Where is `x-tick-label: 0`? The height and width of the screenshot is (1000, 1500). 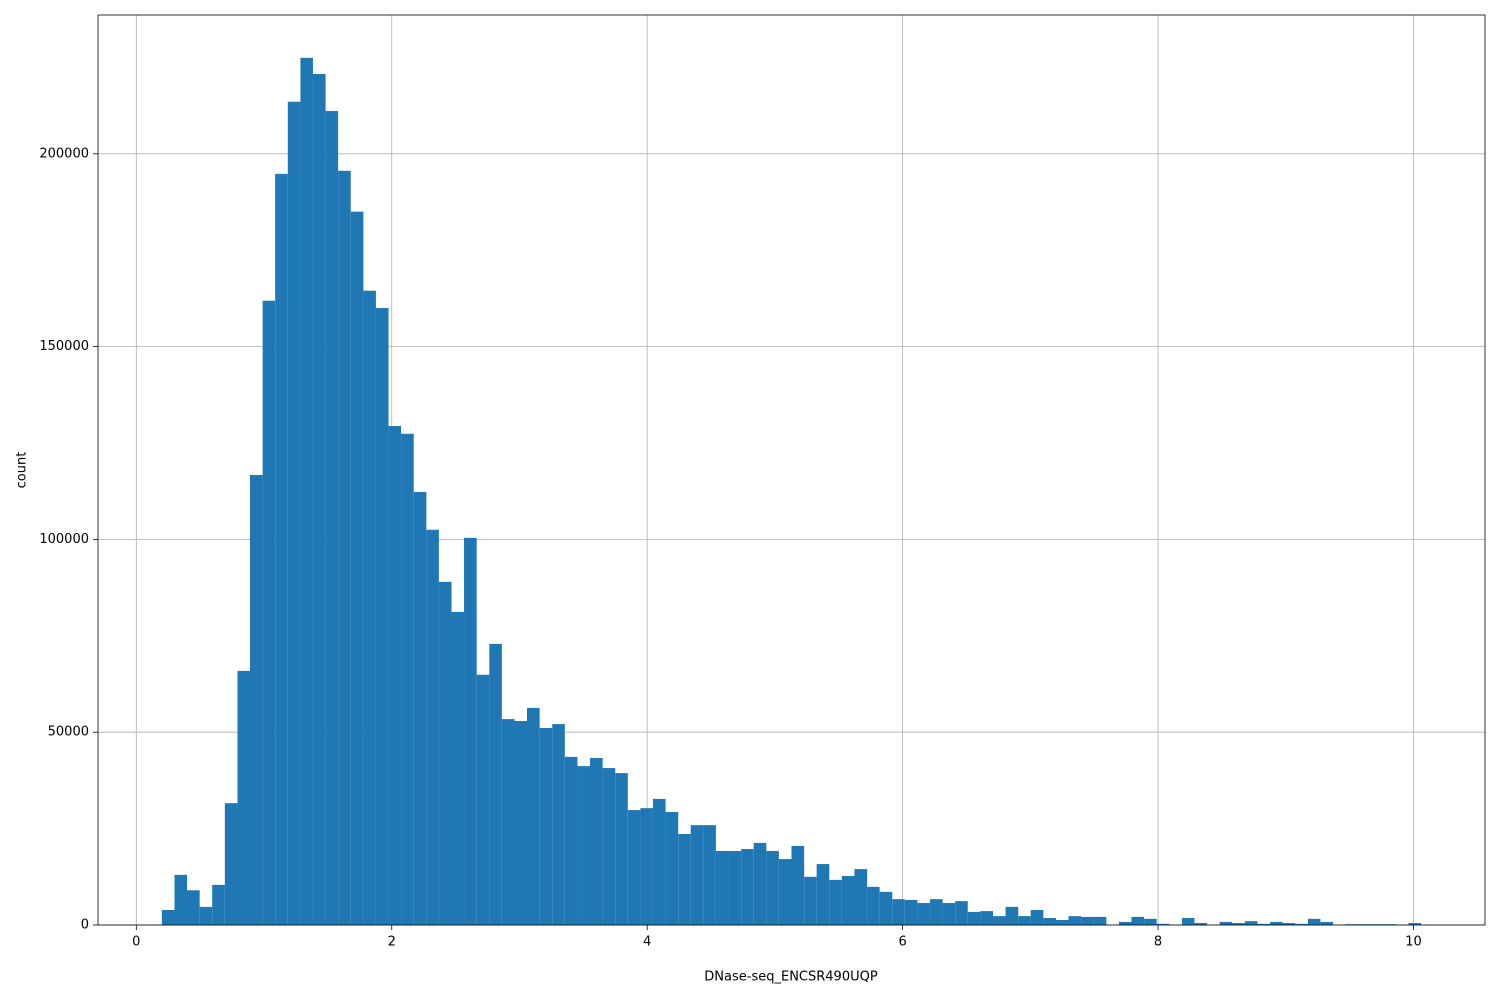
x-tick-label: 0 is located at coordinates (136, 942).